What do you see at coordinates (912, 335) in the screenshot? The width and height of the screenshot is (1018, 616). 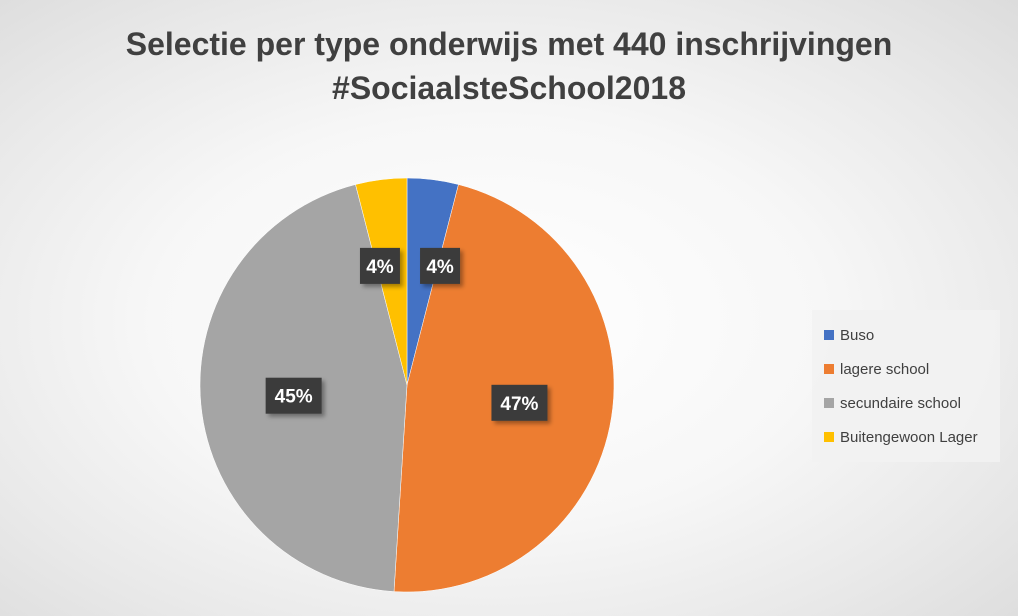 I see `legend-item-buso: Buso` at bounding box center [912, 335].